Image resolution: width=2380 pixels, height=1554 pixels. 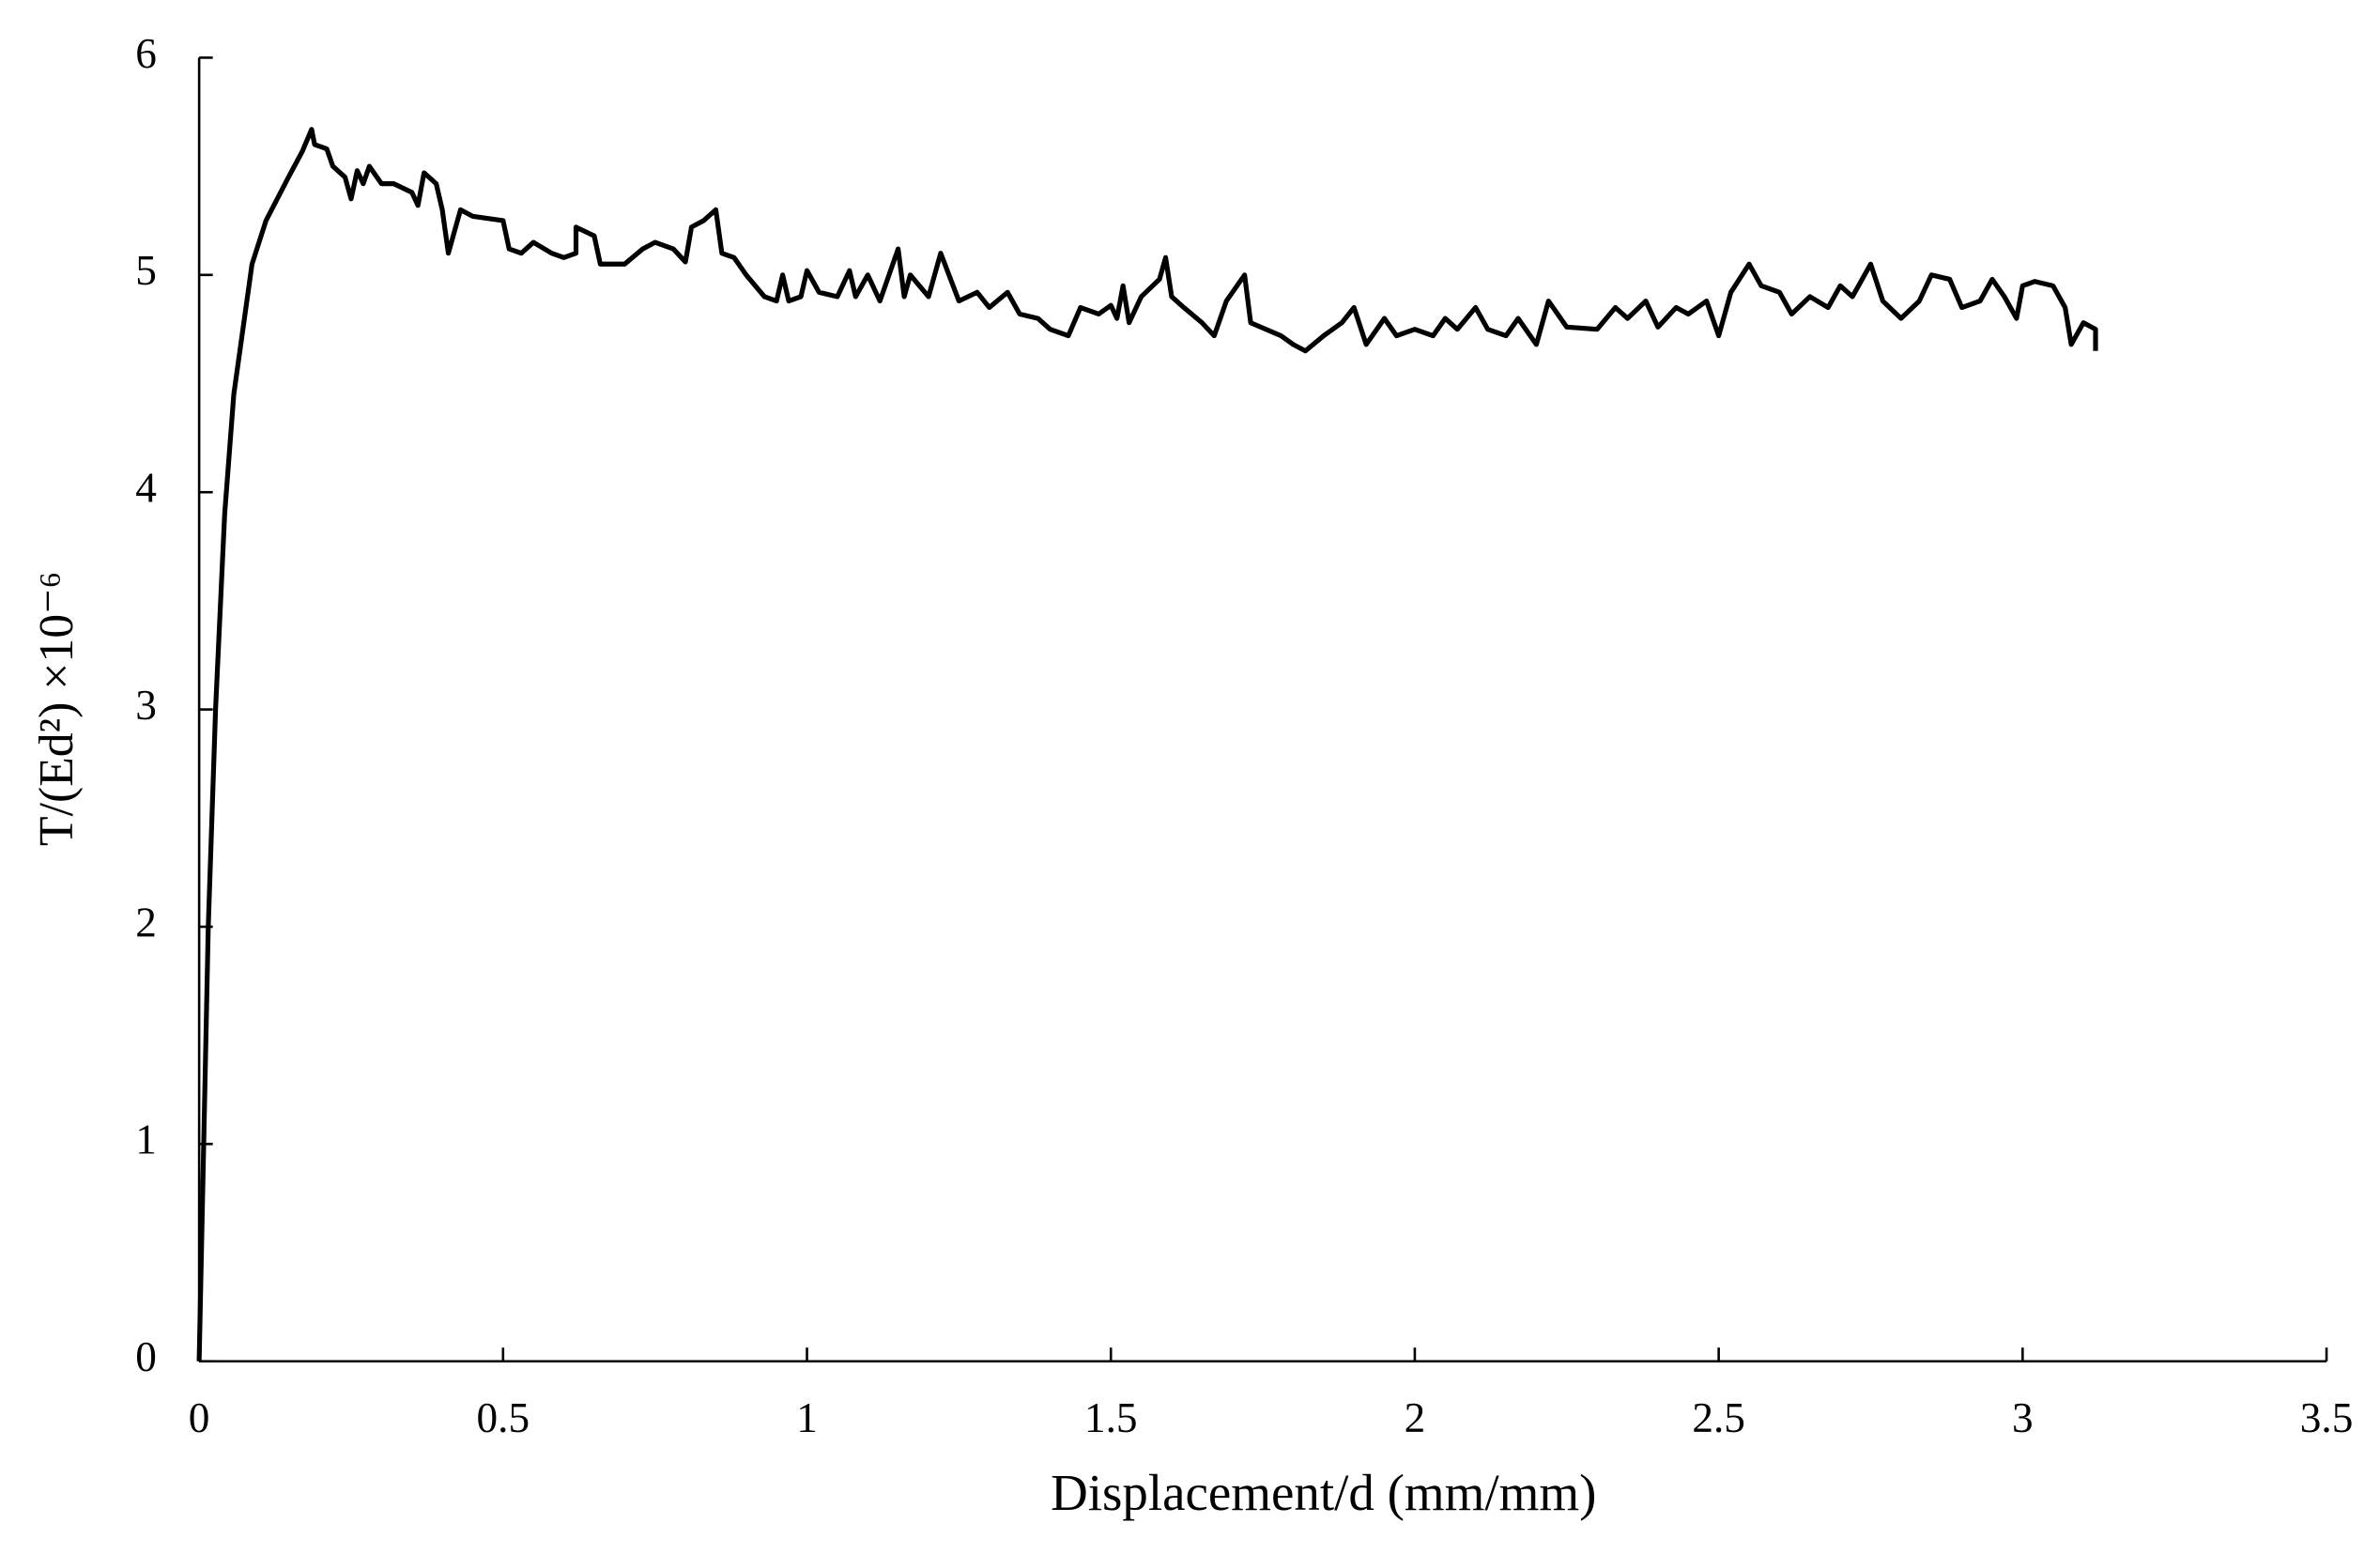 I want to click on x-axis-label: Displacement/d (mm/mm), so click(x=1323, y=1492).